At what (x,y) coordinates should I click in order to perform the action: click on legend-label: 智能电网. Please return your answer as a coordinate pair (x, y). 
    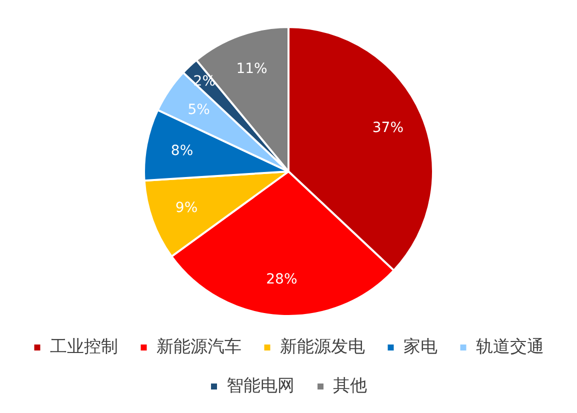
    Looking at the image, I should click on (260, 386).